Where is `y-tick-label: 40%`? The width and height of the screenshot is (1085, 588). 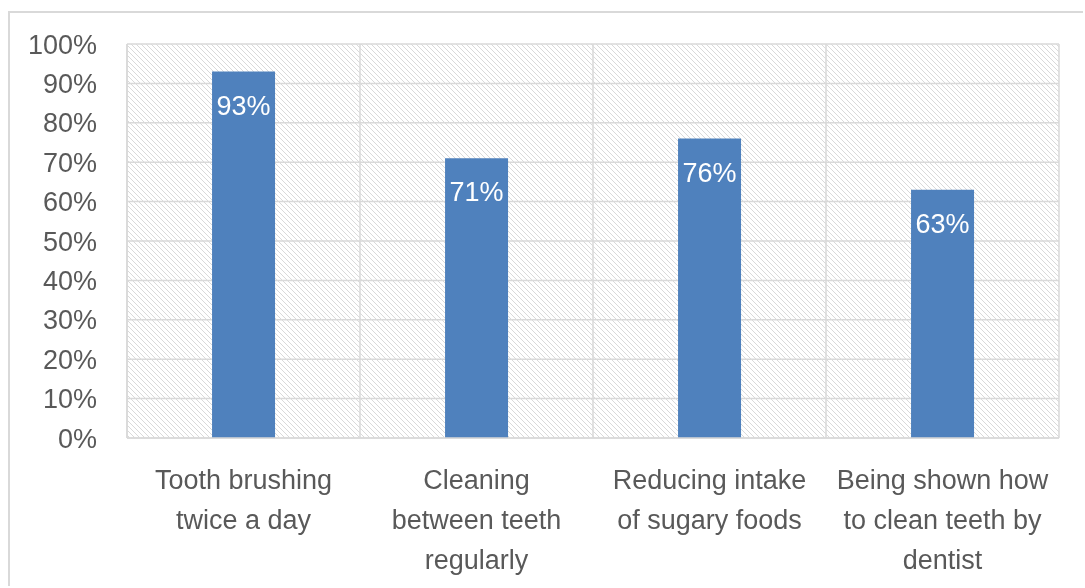
y-tick-label: 40% is located at coordinates (69, 280).